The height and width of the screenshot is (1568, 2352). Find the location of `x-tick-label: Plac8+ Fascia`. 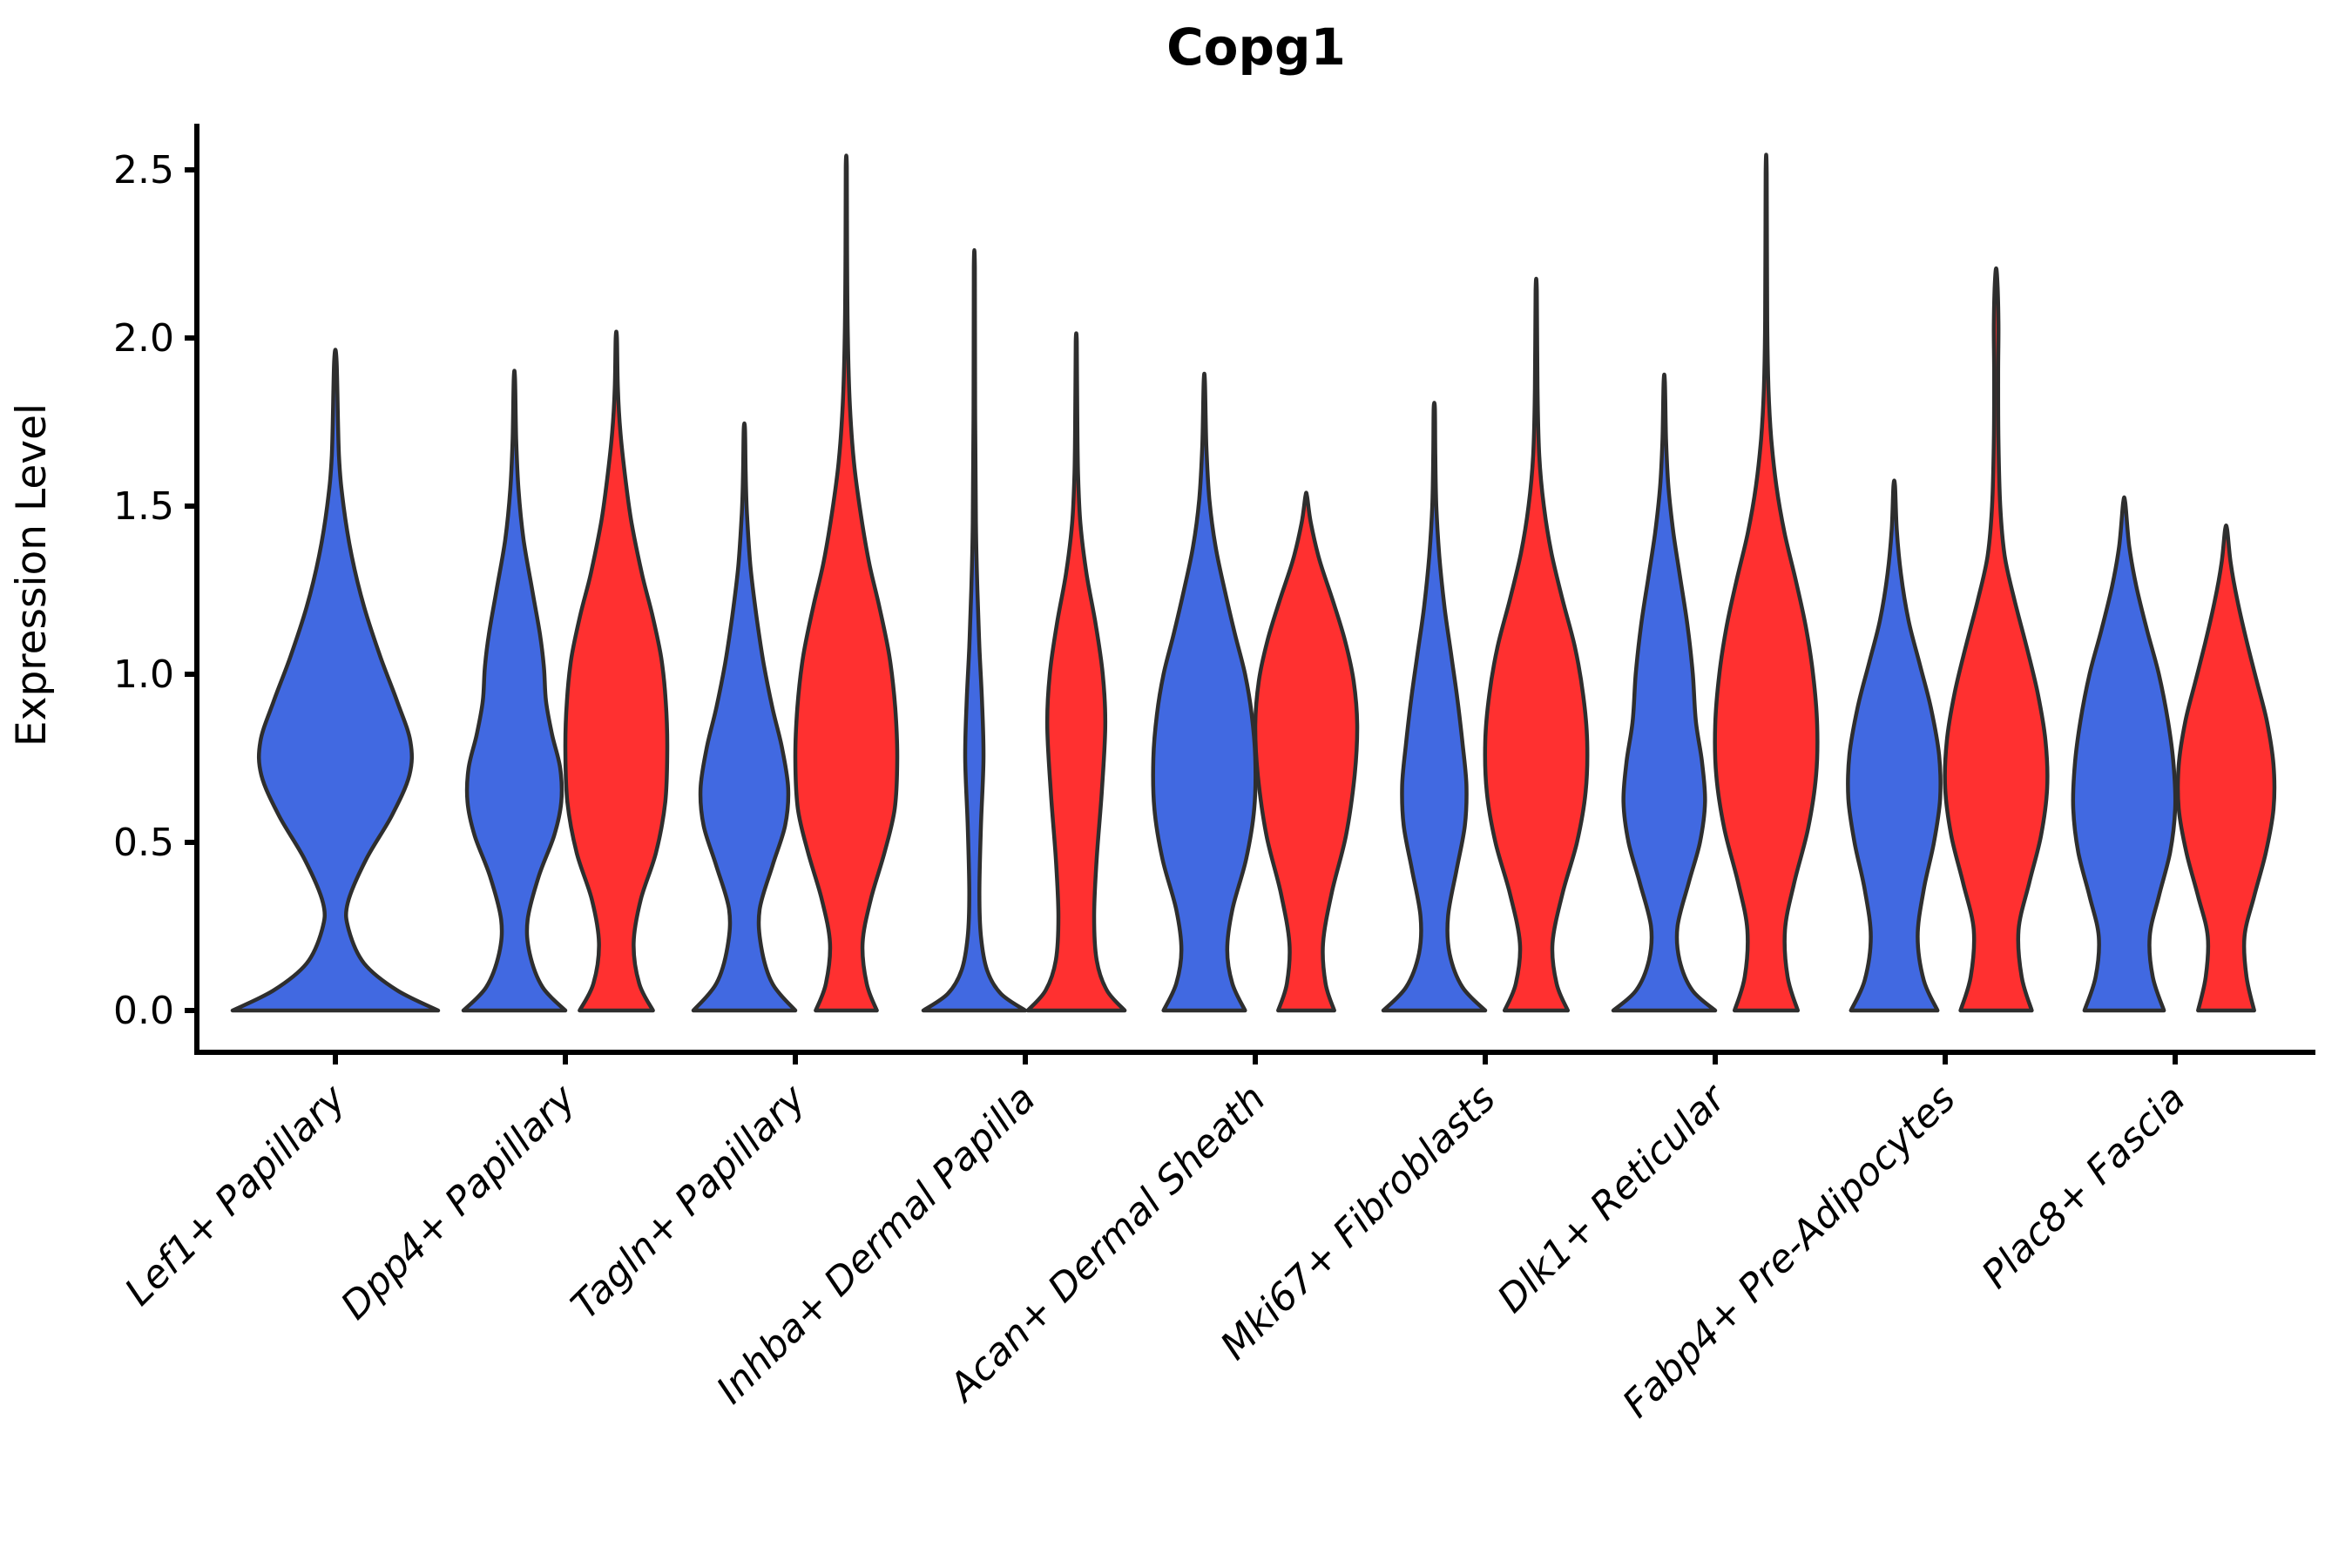

x-tick-label: Plac8+ Fascia is located at coordinates (2083, 1187).